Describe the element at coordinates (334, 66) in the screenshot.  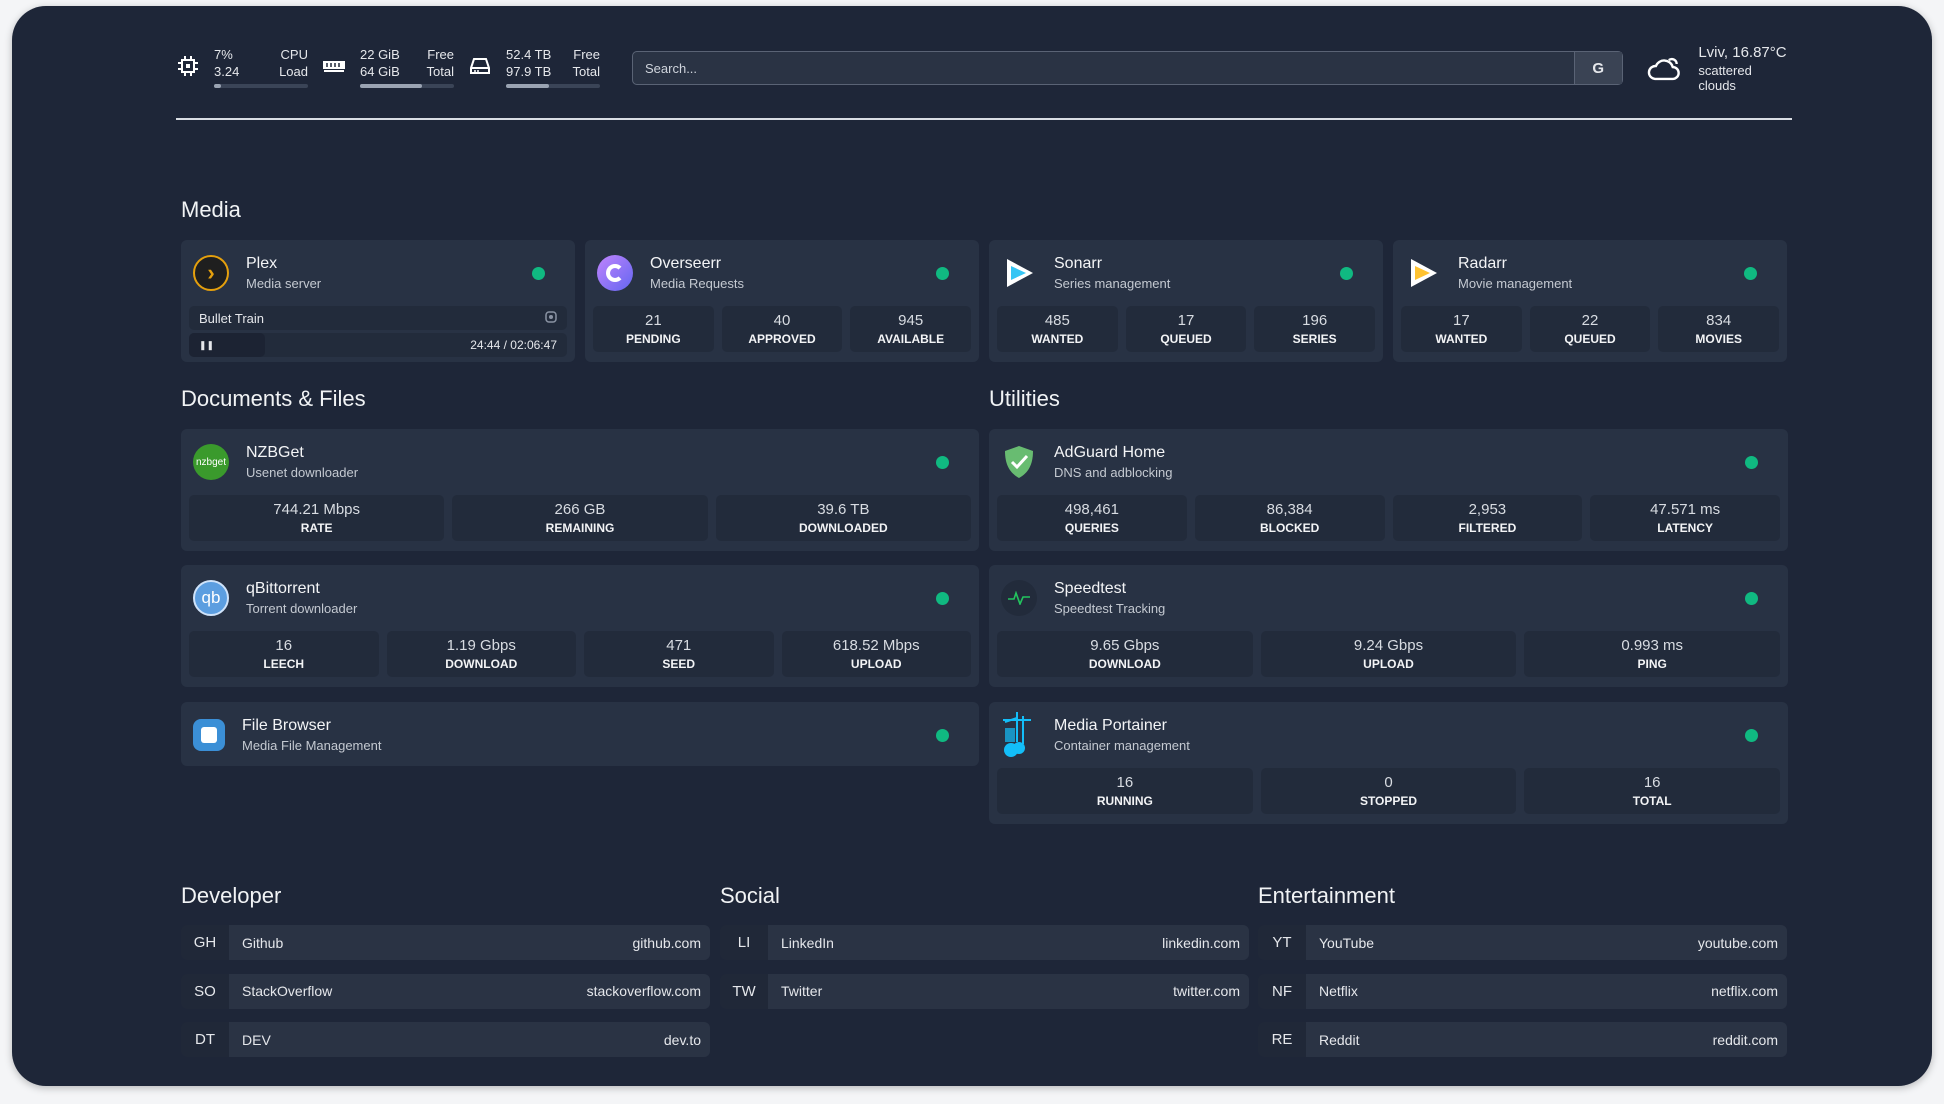
I see `memory-icon` at that location.